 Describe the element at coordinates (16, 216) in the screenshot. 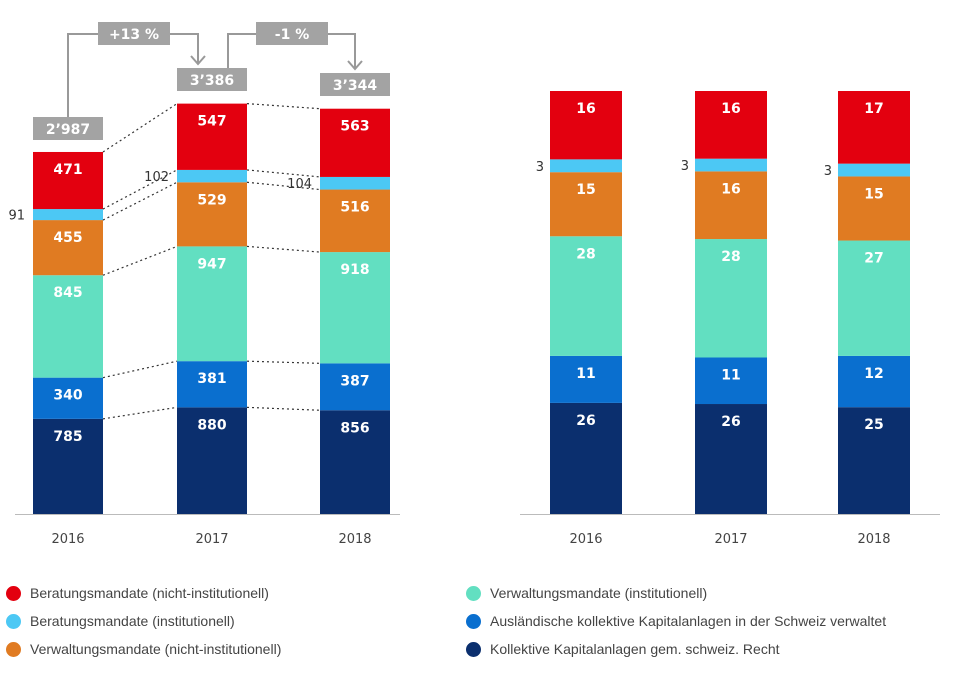

I see `data-label: 91` at that location.